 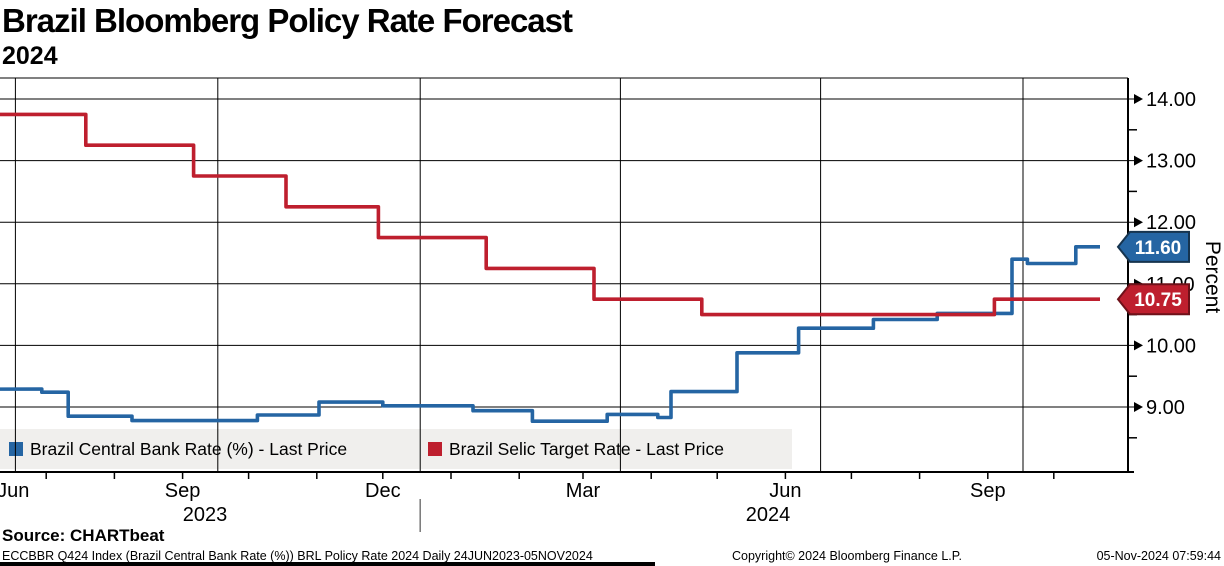 I want to click on footer-timestamp: 05-Nov-2024 07:59:44, so click(x=1158, y=556).